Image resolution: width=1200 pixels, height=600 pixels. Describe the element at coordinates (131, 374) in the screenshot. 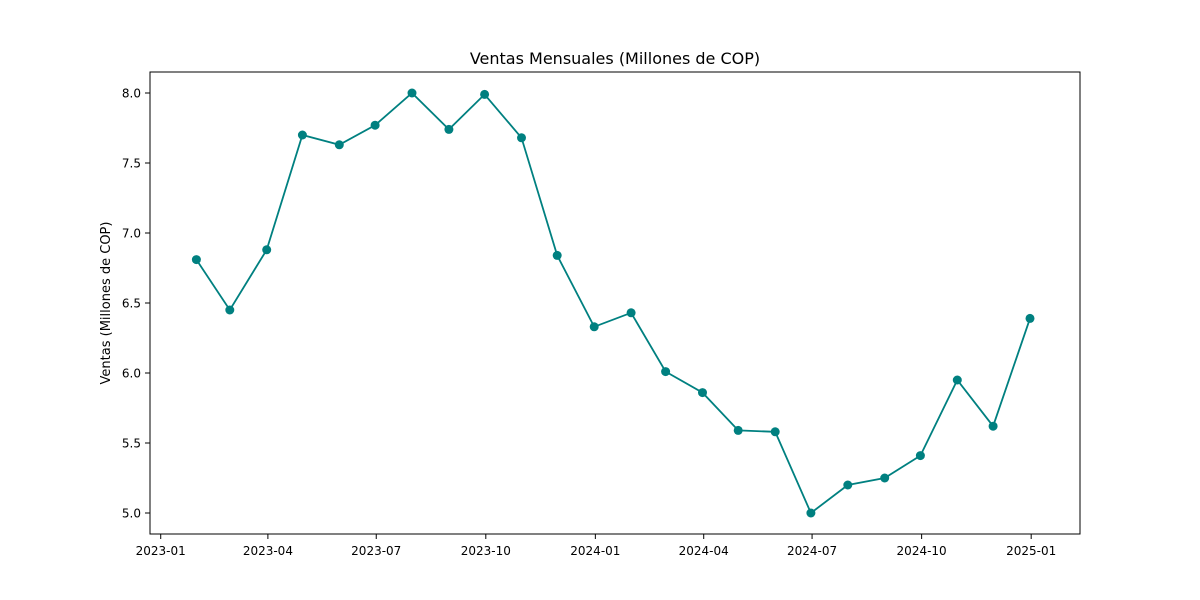

I see `y-tick-label: 6.0` at that location.